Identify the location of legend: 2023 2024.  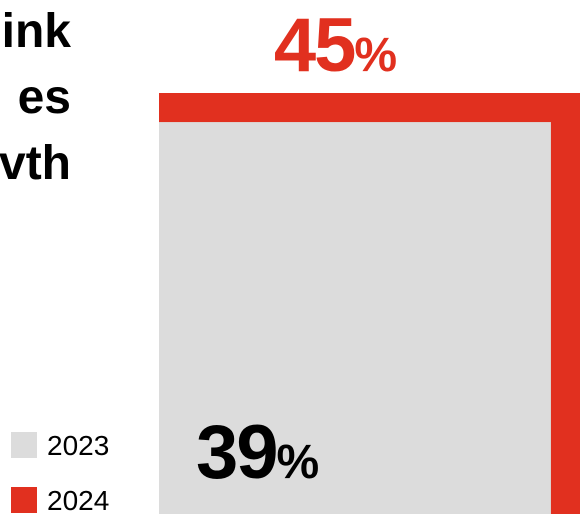
(76, 475).